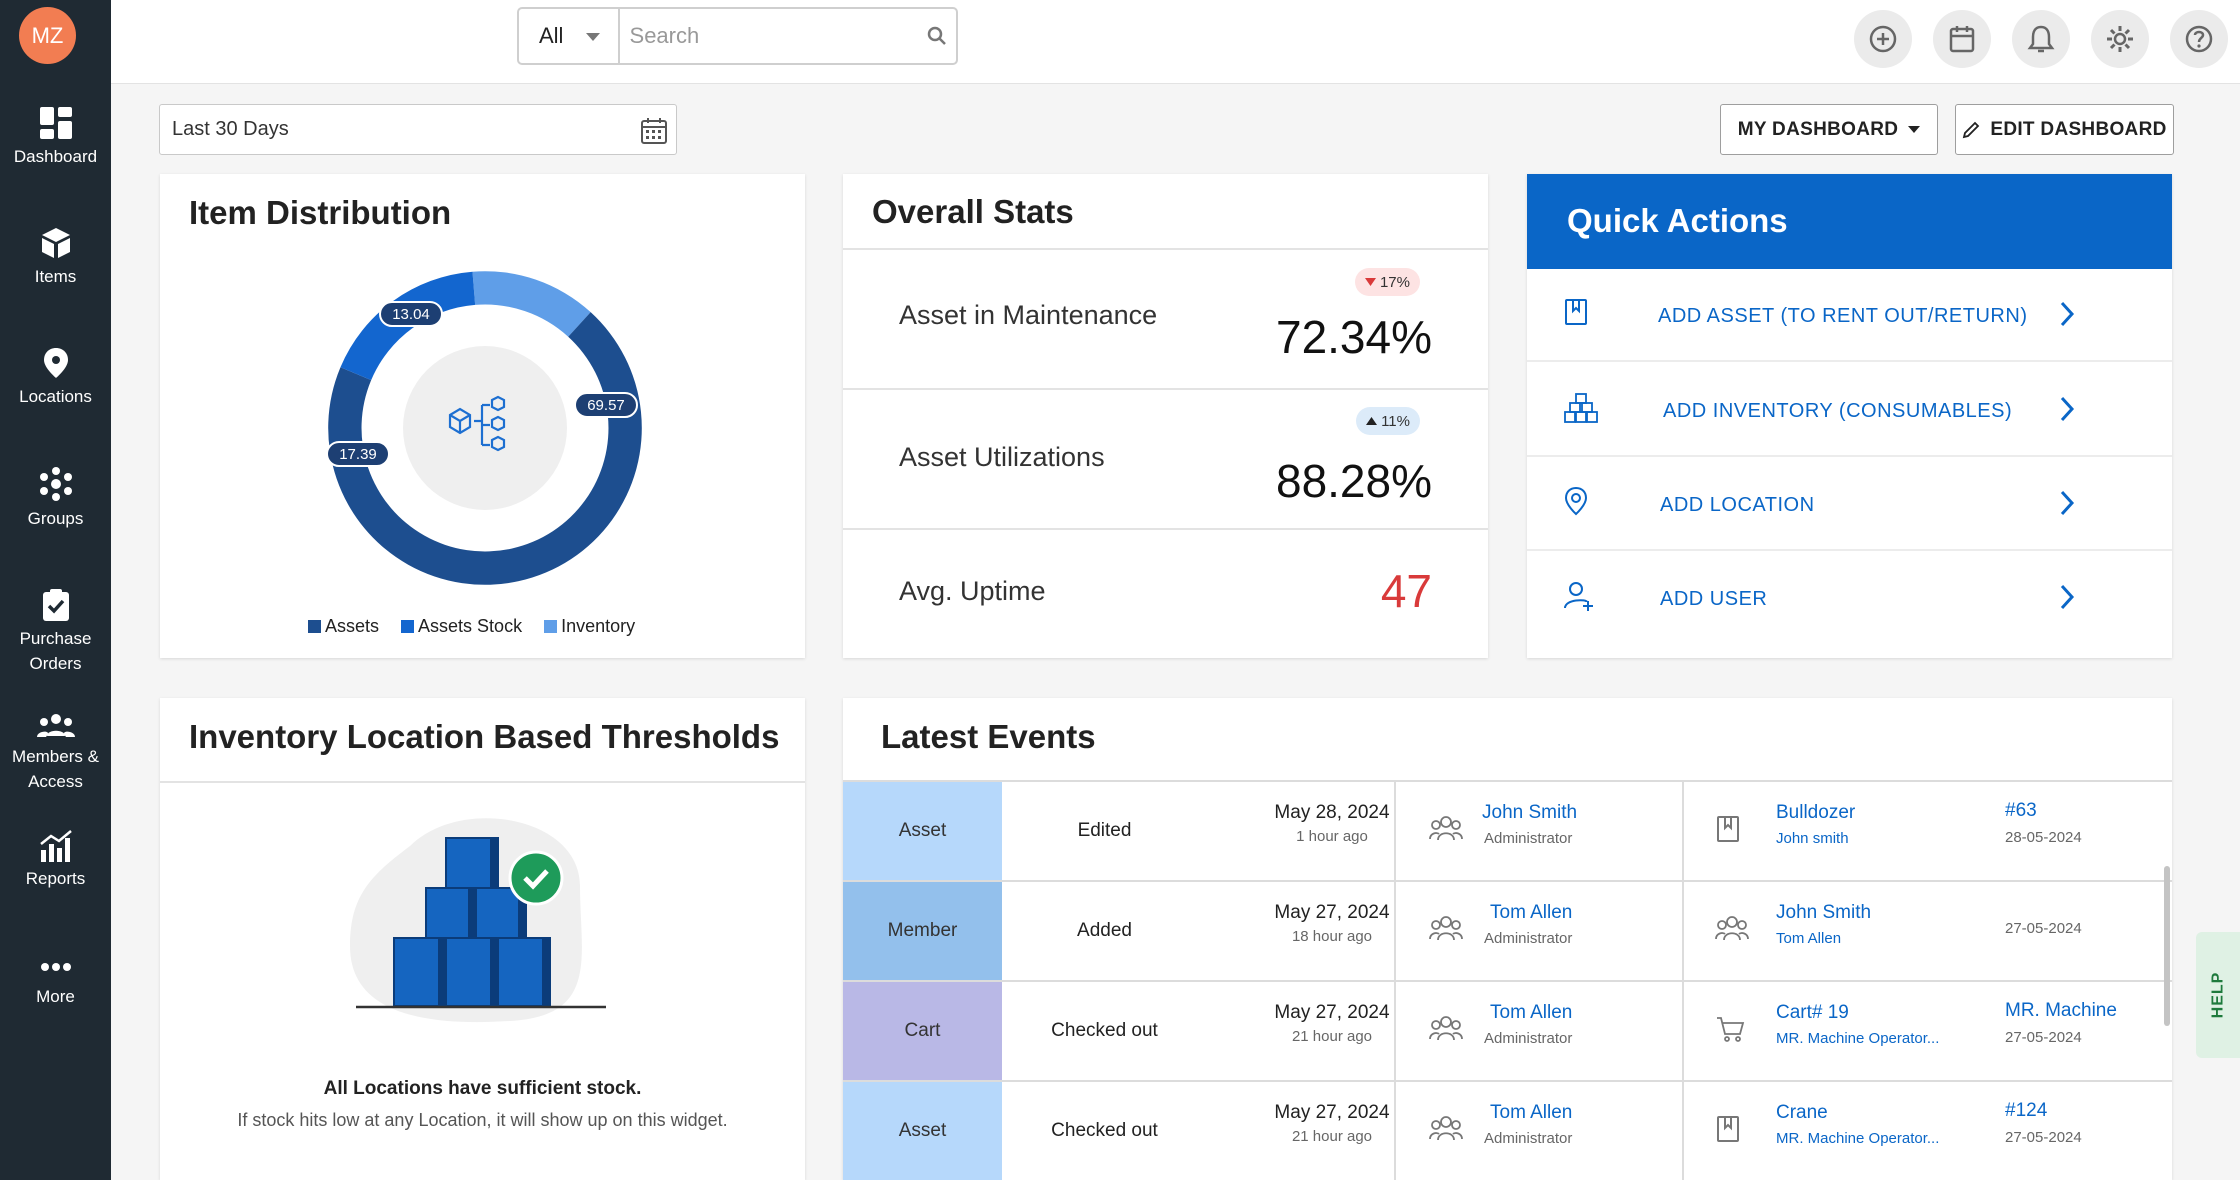  Describe the element at coordinates (55, 846) in the screenshot. I see `reports-icon` at that location.